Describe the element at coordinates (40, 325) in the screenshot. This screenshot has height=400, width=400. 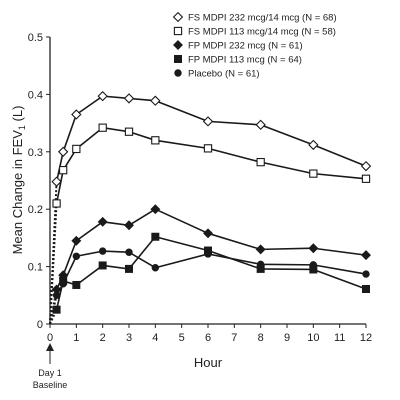
I see `y-tick-label: 0` at that location.